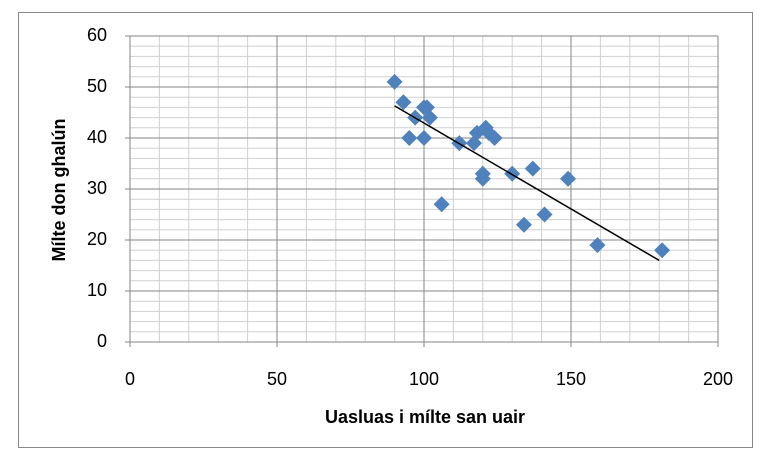  I want to click on x-tick-label: 0, so click(130, 379).